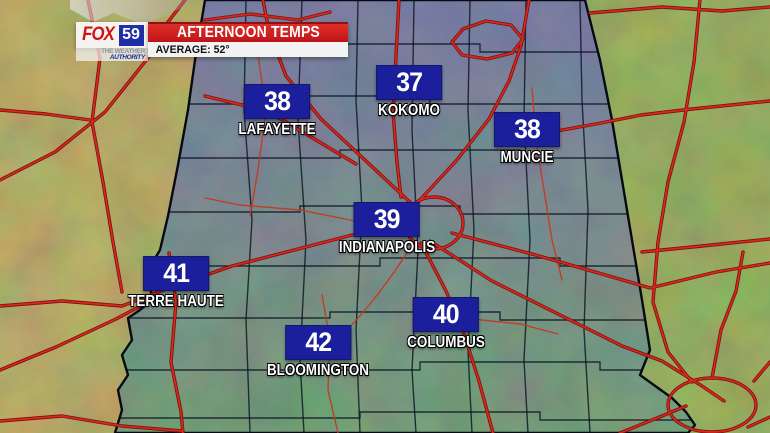 The height and width of the screenshot is (433, 770). I want to click on page-title: AFTERNOON TEMPS, so click(248, 32).